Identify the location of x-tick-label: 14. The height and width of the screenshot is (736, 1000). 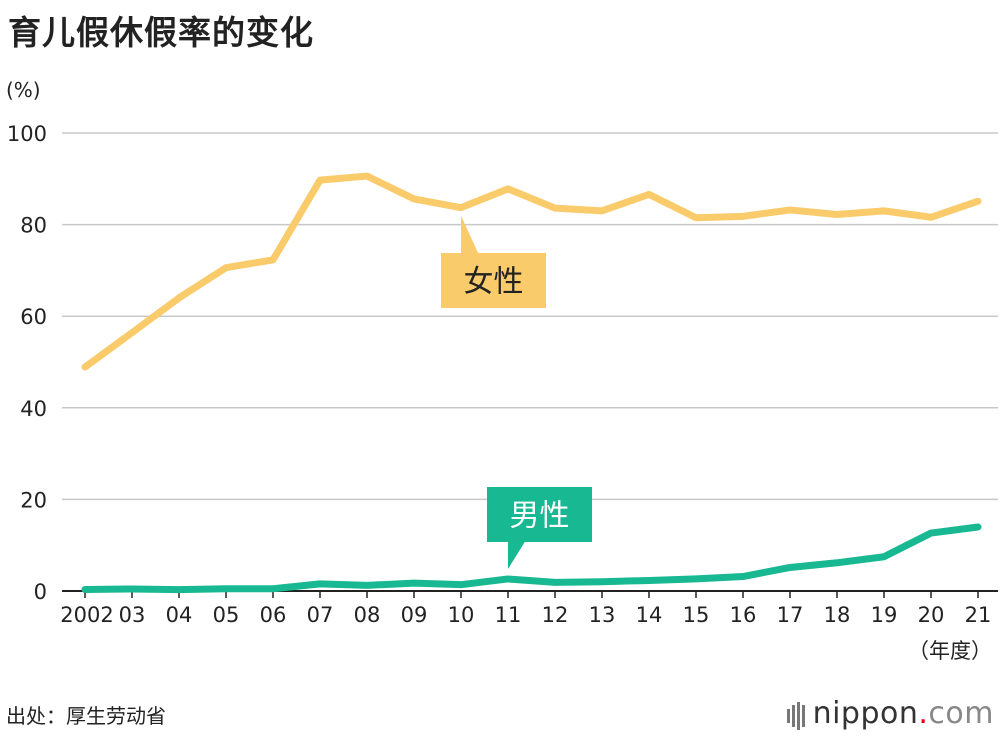
(649, 615).